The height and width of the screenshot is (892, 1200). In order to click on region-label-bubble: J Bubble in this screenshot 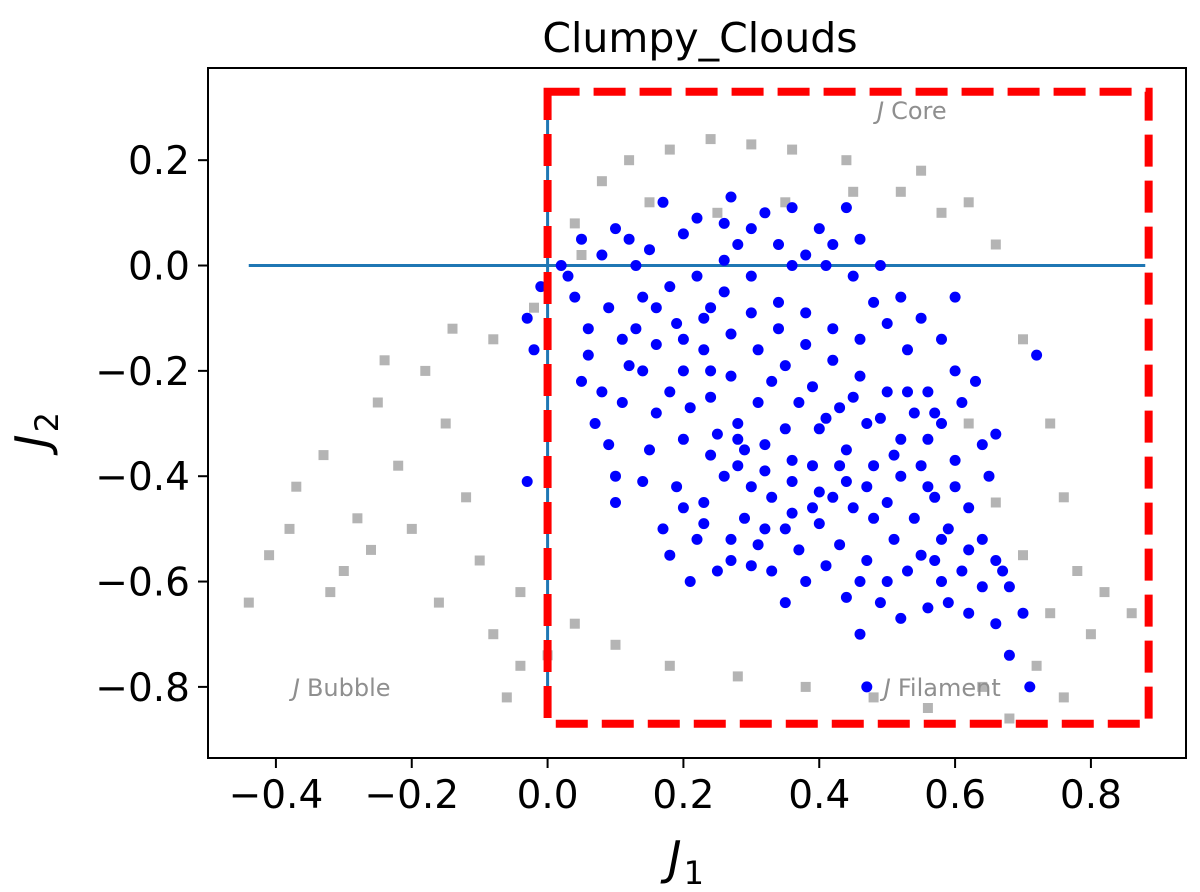, I will do `click(340, 688)`.